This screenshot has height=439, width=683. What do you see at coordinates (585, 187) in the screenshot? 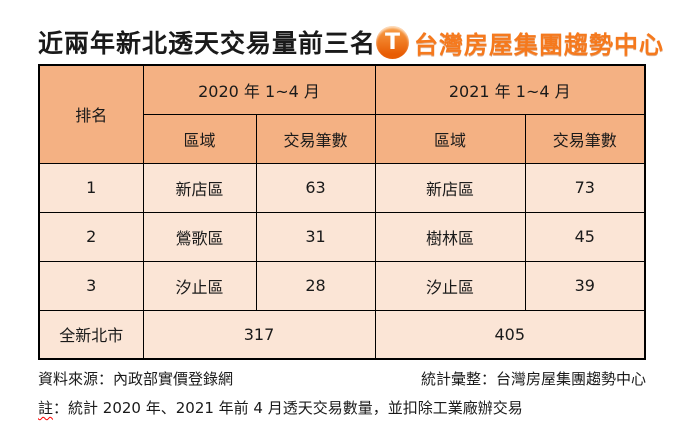
I see `count-2021-cell: 73` at bounding box center [585, 187].